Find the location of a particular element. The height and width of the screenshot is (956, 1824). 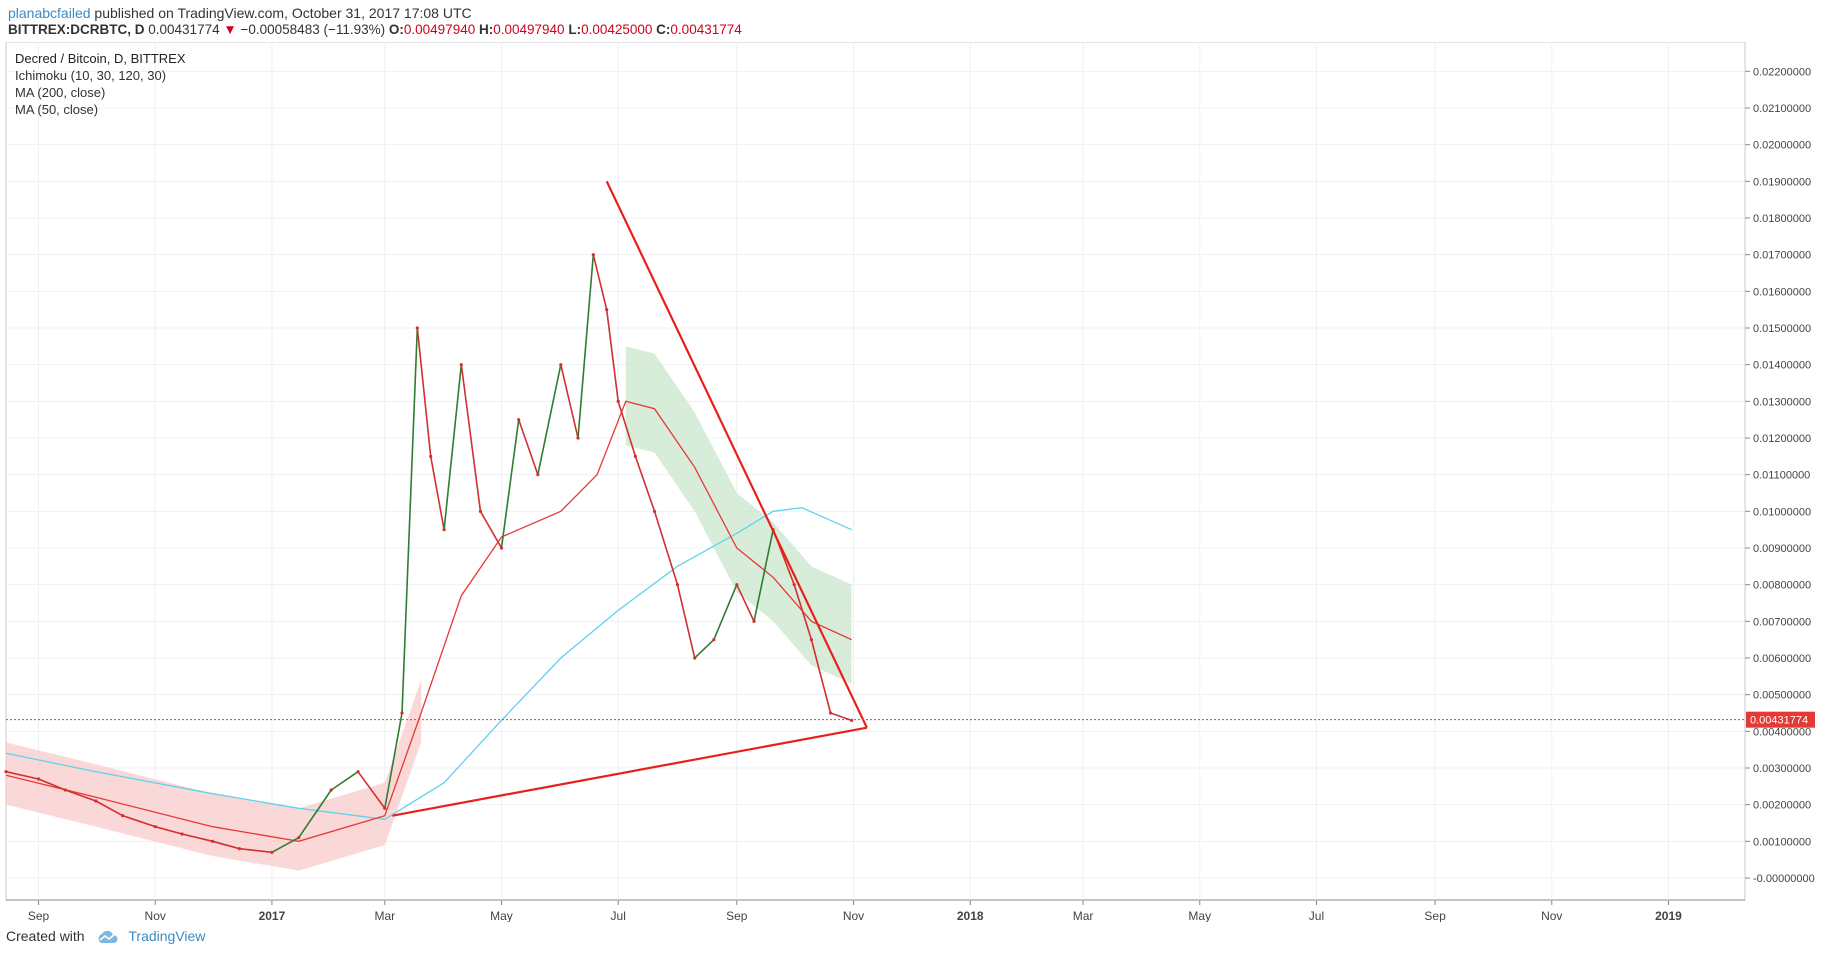

last-price: 0.00431774 is located at coordinates (184, 29).